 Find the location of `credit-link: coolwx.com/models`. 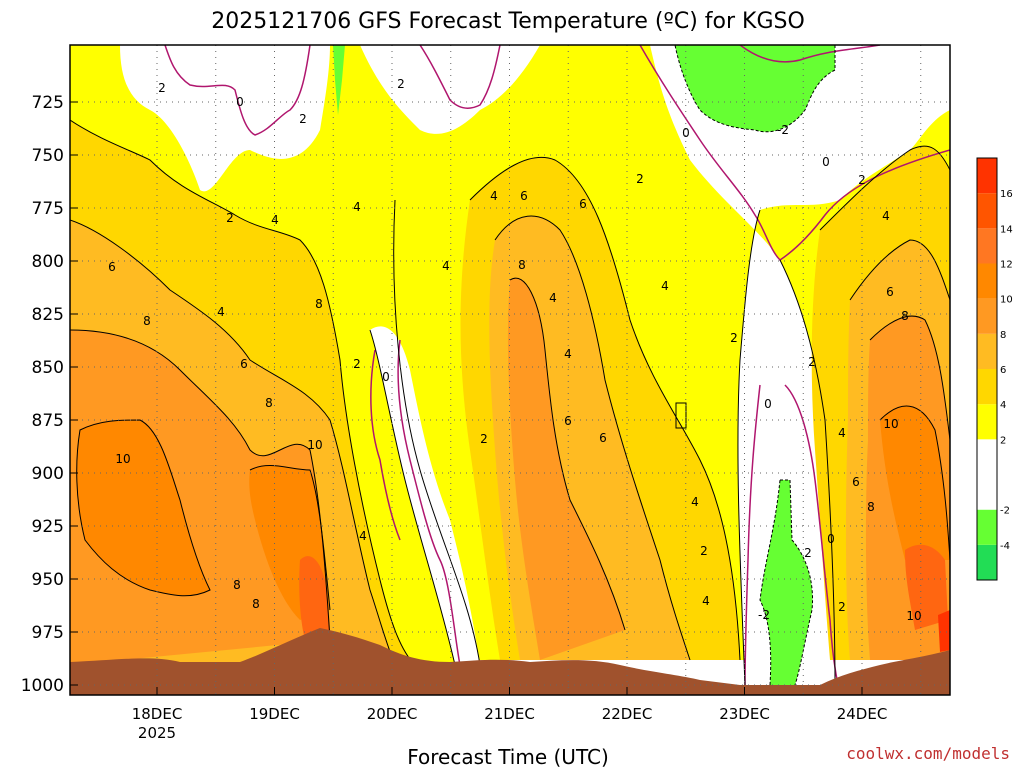

credit-link: coolwx.com/models is located at coordinates (928, 753).